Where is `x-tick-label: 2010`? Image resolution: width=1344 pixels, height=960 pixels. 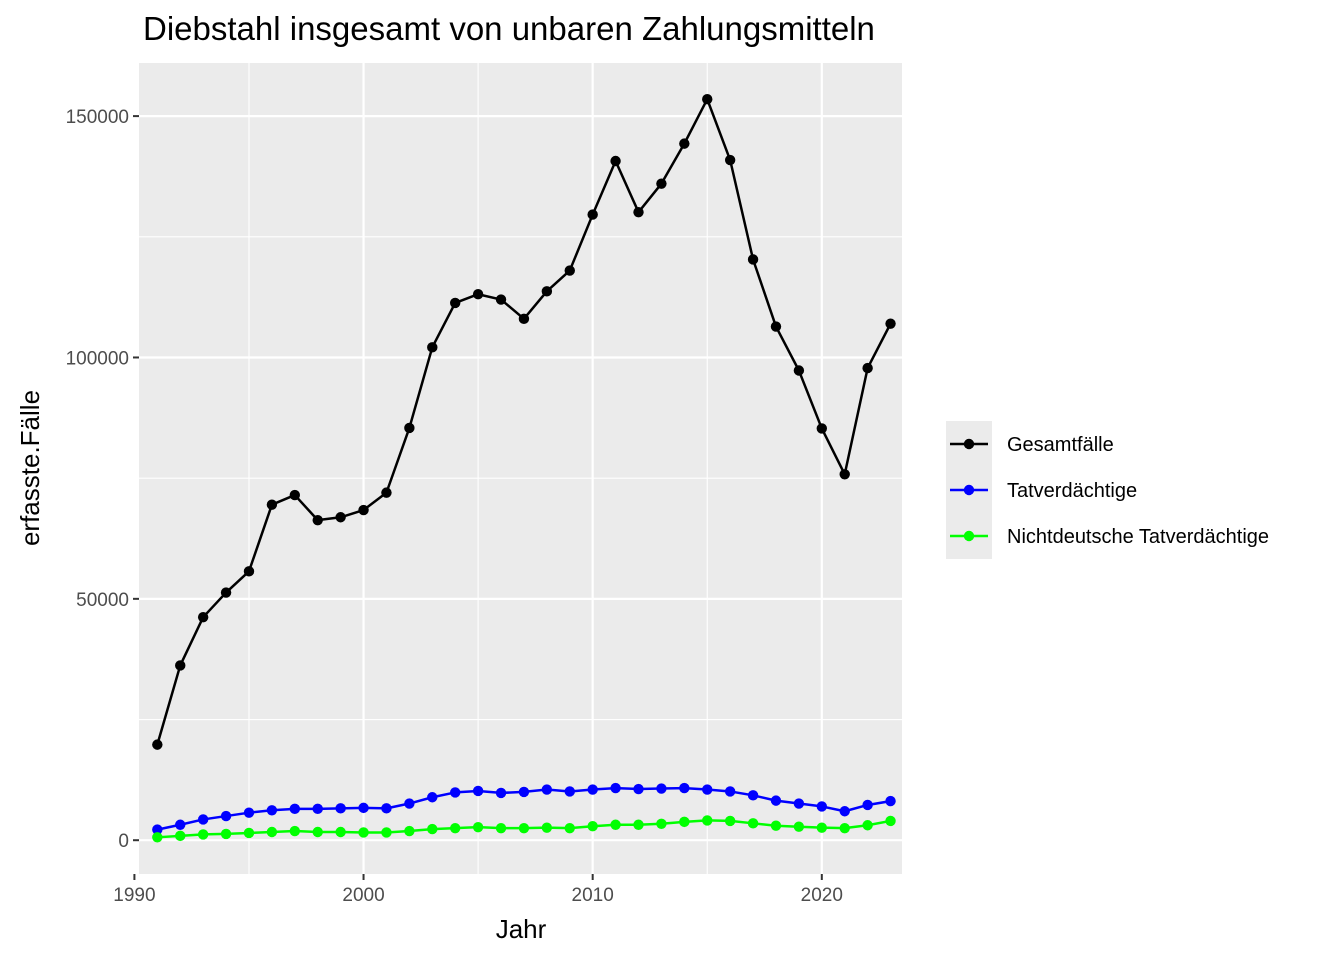
x-tick-label: 2010 is located at coordinates (593, 895).